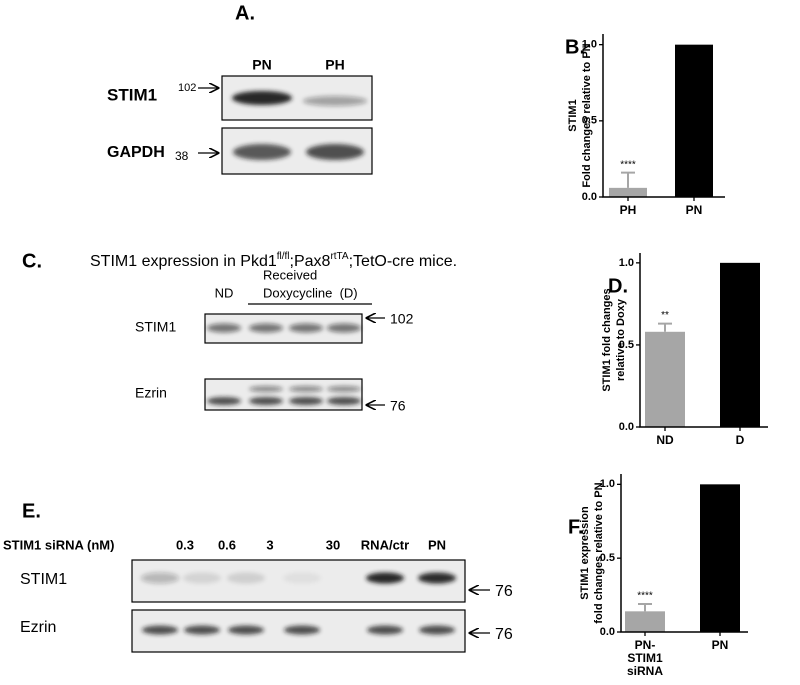  What do you see at coordinates (665, 440) in the screenshot?
I see `x-tick-label: ND` at bounding box center [665, 440].